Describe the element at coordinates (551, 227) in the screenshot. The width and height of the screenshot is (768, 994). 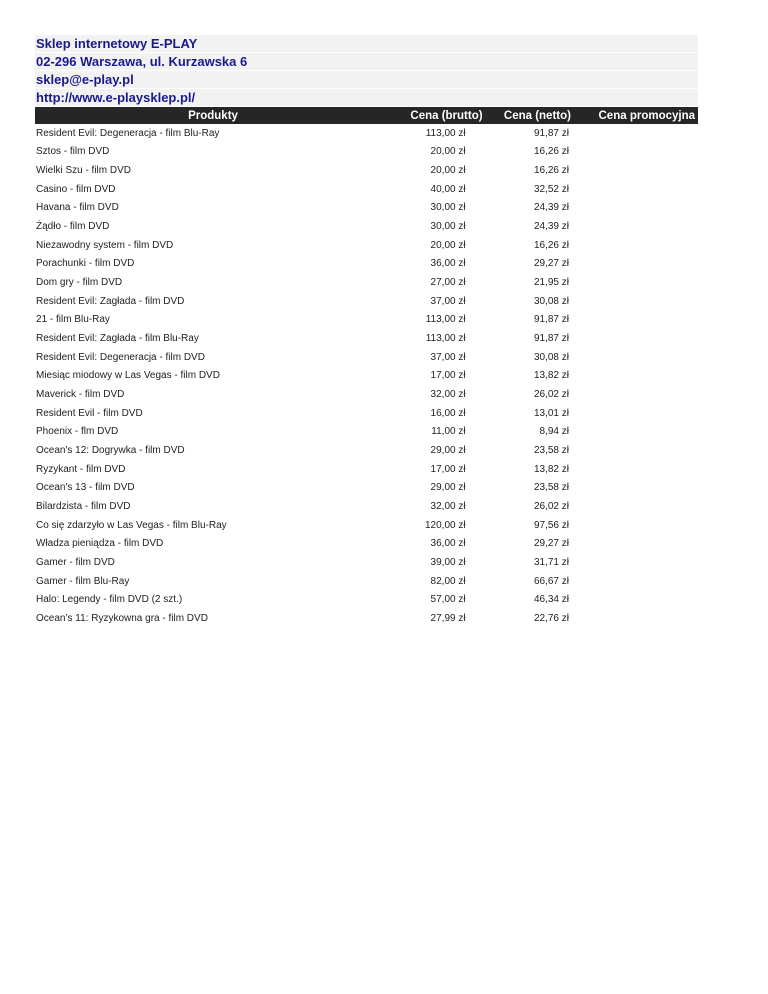
I see `price-net: 24,39 zł` at that location.